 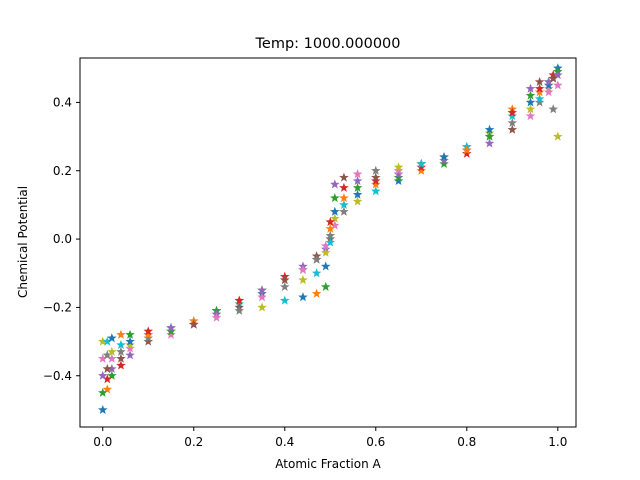 I want to click on y-axis: −0.4 −0.2 0.0 0.2 0.4, so click(x=61, y=239).